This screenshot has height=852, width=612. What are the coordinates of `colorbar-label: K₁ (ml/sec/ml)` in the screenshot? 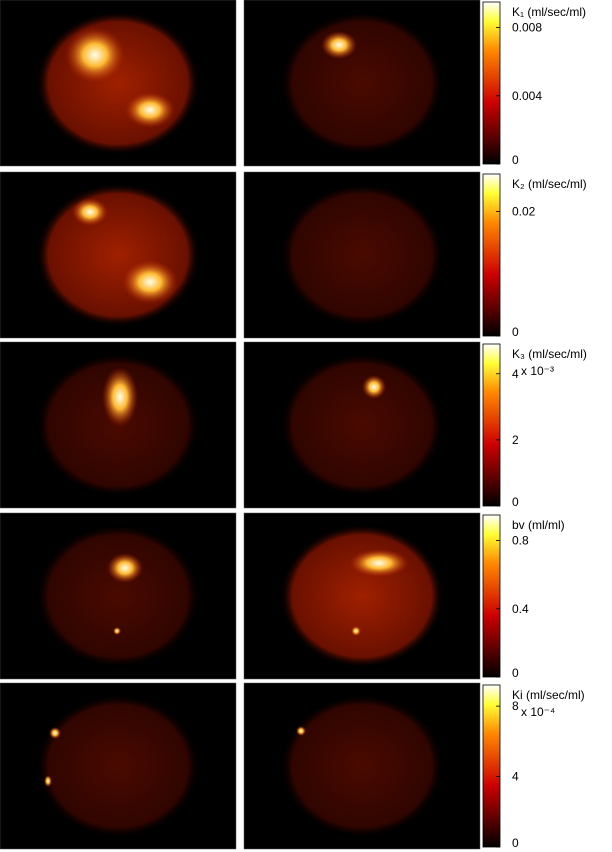 It's located at (549, 12).